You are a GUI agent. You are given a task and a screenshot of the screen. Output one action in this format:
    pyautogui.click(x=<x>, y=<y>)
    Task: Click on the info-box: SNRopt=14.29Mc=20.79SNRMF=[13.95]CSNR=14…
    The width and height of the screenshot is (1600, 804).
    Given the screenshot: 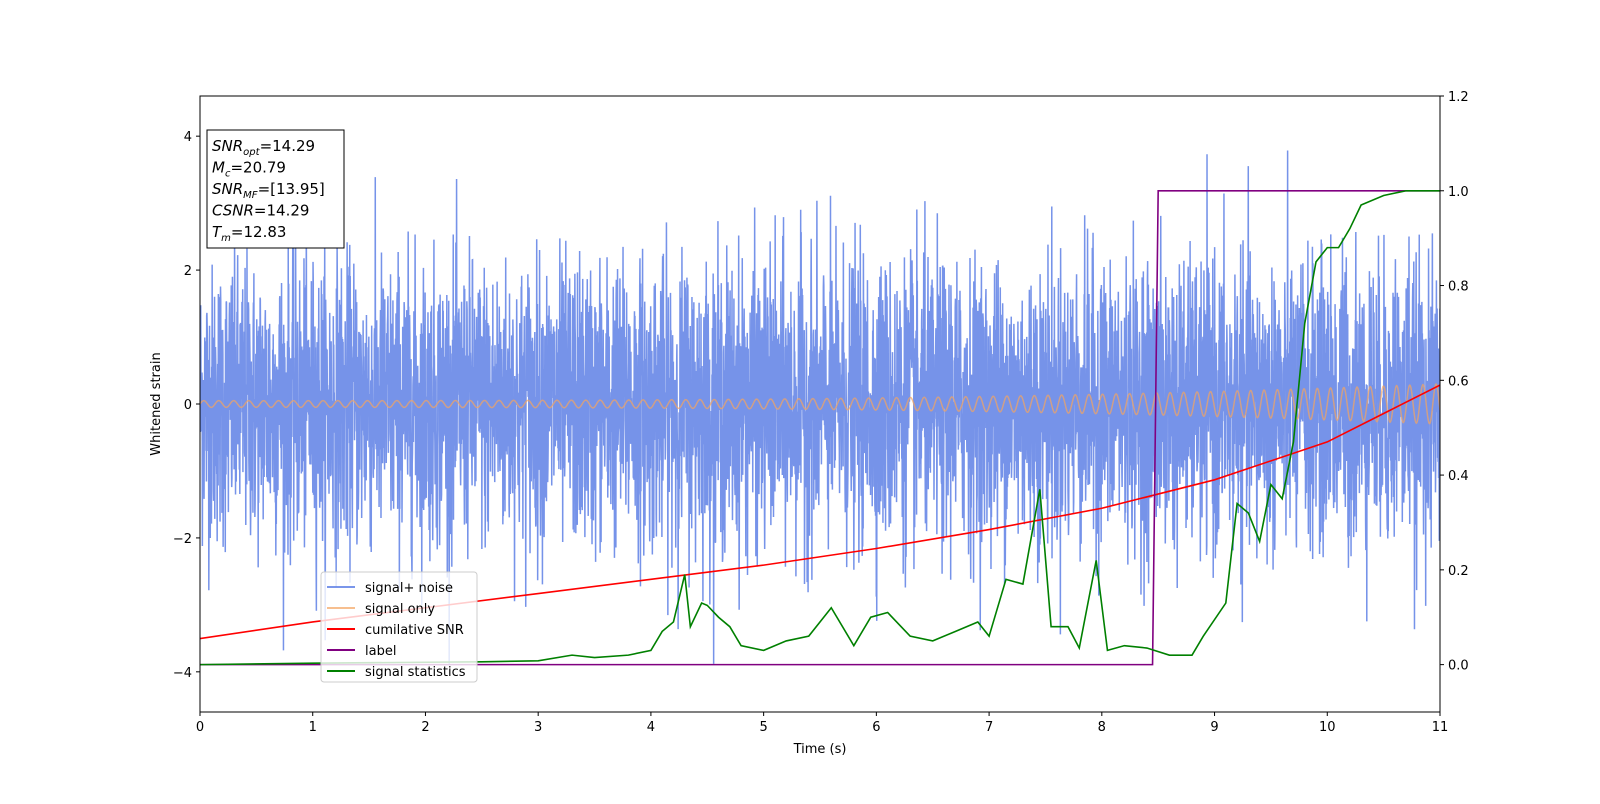 What is the action you would take?
    pyautogui.click(x=275, y=189)
    